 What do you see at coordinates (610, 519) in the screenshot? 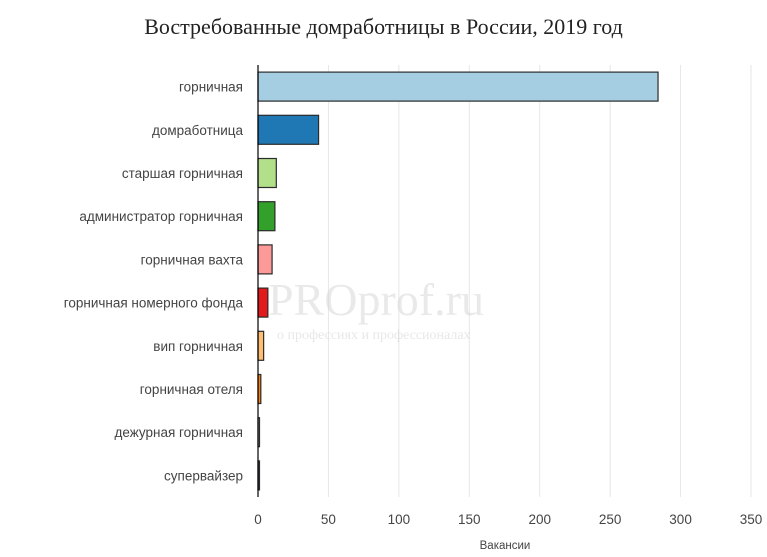
I see `x-tick-label: 250` at bounding box center [610, 519].